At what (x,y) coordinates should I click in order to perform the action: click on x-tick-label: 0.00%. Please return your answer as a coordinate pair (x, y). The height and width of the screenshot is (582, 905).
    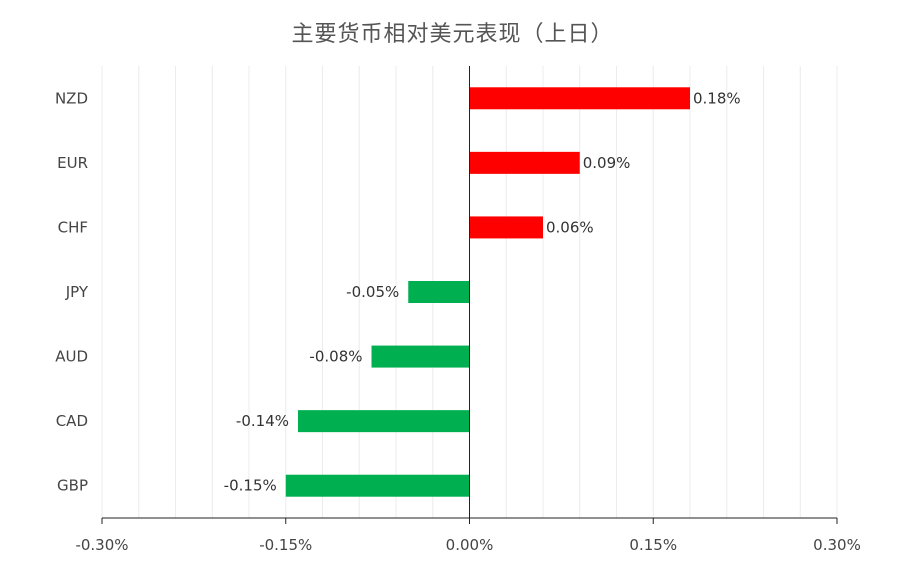
    Looking at the image, I should click on (470, 545).